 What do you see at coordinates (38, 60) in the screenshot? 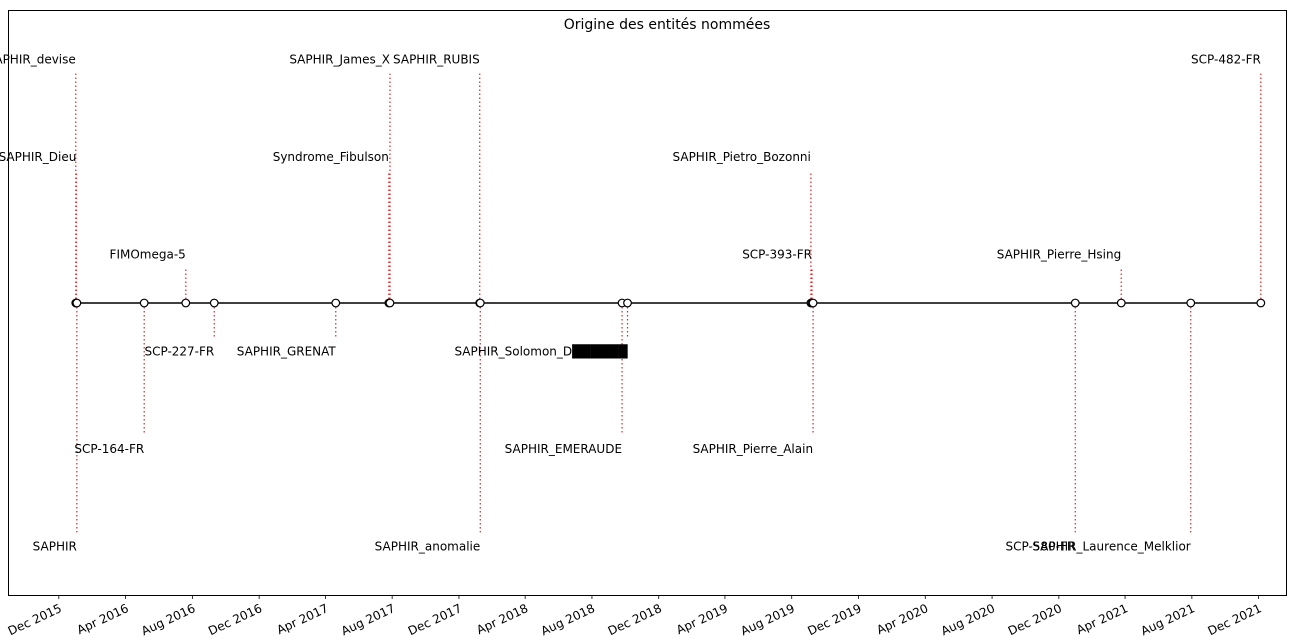
I see `event-label: SAPHIR_devise` at bounding box center [38, 60].